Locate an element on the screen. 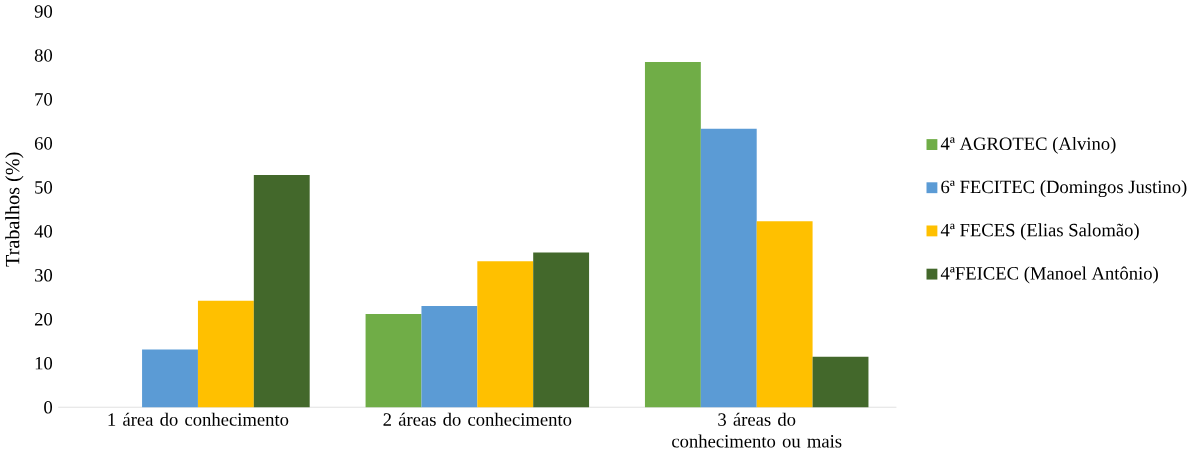 This screenshot has height=453, width=1195. y-tick-label: 10 is located at coordinates (44, 363).